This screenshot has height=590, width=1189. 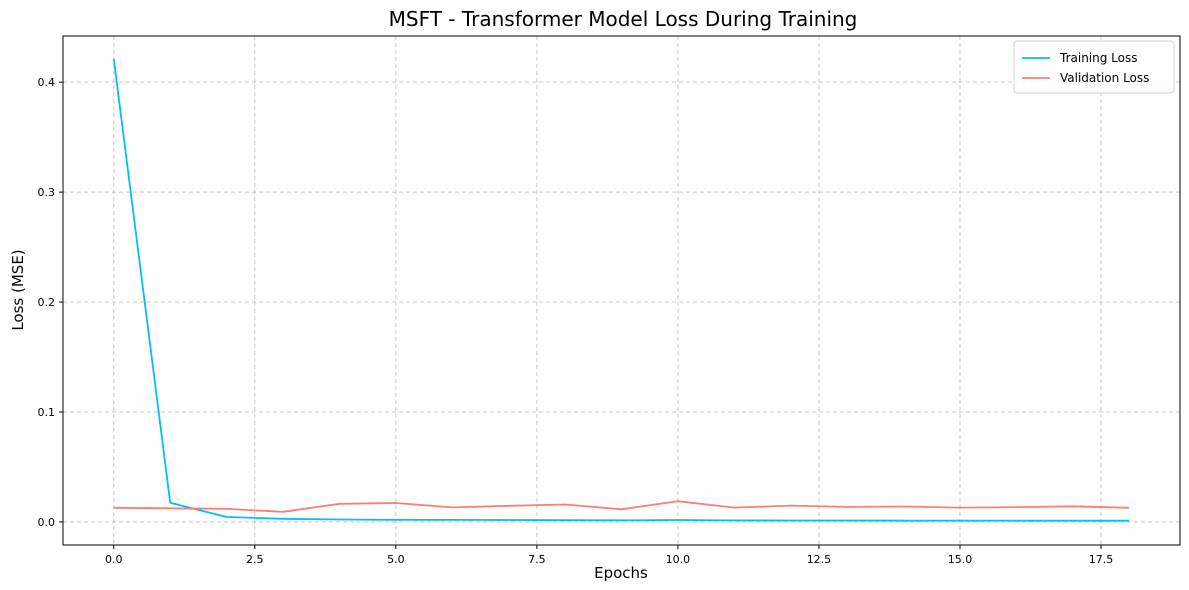 What do you see at coordinates (1098, 58) in the screenshot?
I see `legend-label: Training Loss` at bounding box center [1098, 58].